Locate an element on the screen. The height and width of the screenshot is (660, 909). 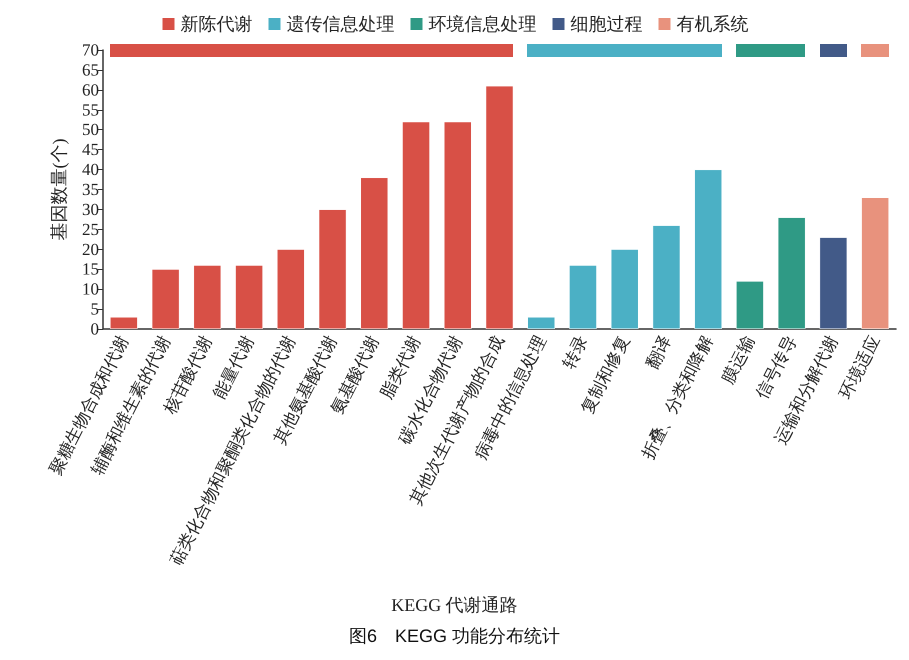
legend-label: 细胞过程 is located at coordinates (606, 24).